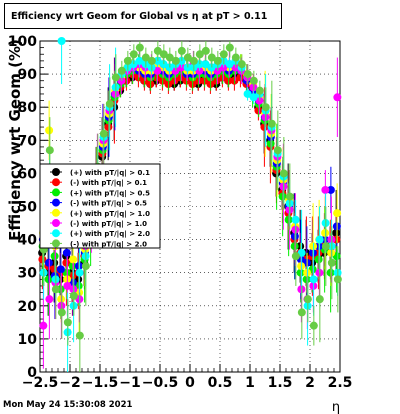  I want to click on x-axis-label: η, so click(336, 407).